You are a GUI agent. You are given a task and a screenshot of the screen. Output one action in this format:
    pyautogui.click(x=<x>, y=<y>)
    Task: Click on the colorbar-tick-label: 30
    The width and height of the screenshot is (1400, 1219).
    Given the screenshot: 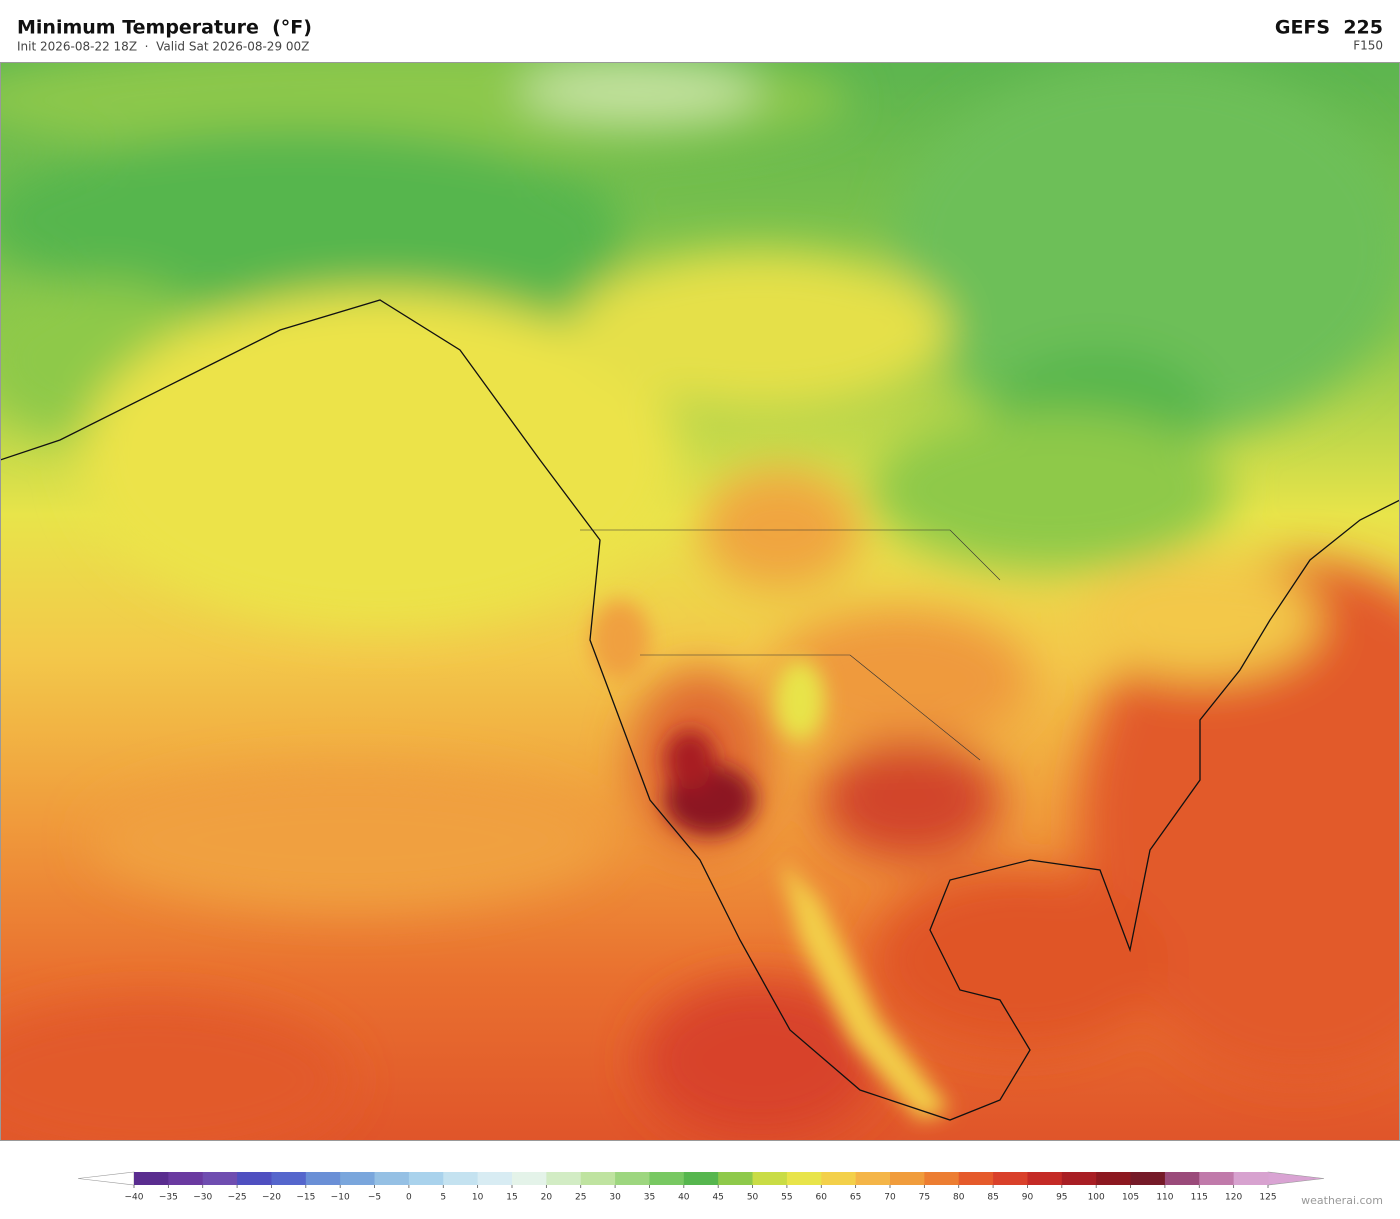 What is the action you would take?
    pyautogui.click(x=615, y=1198)
    